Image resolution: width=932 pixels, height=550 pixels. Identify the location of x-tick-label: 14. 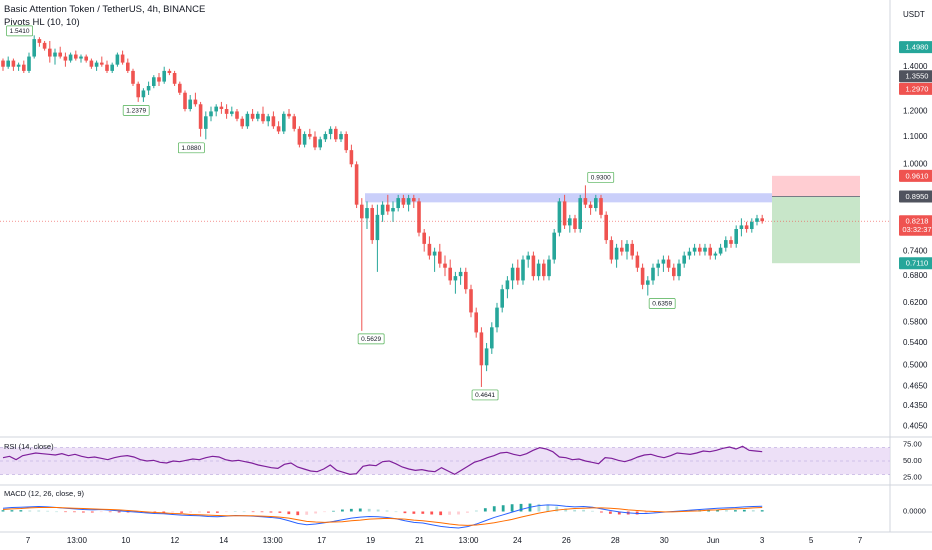
(223, 540).